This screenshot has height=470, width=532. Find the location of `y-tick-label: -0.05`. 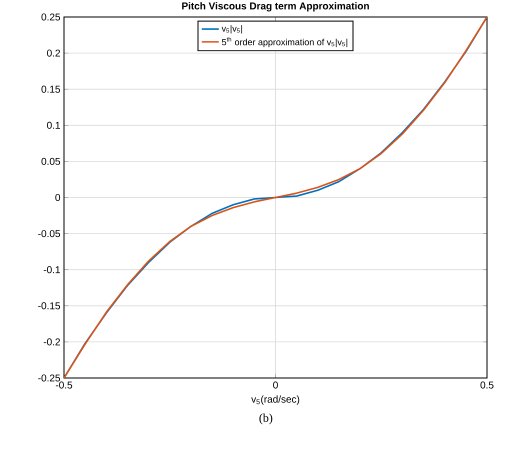

y-tick-label: -0.05 is located at coordinates (49, 234).